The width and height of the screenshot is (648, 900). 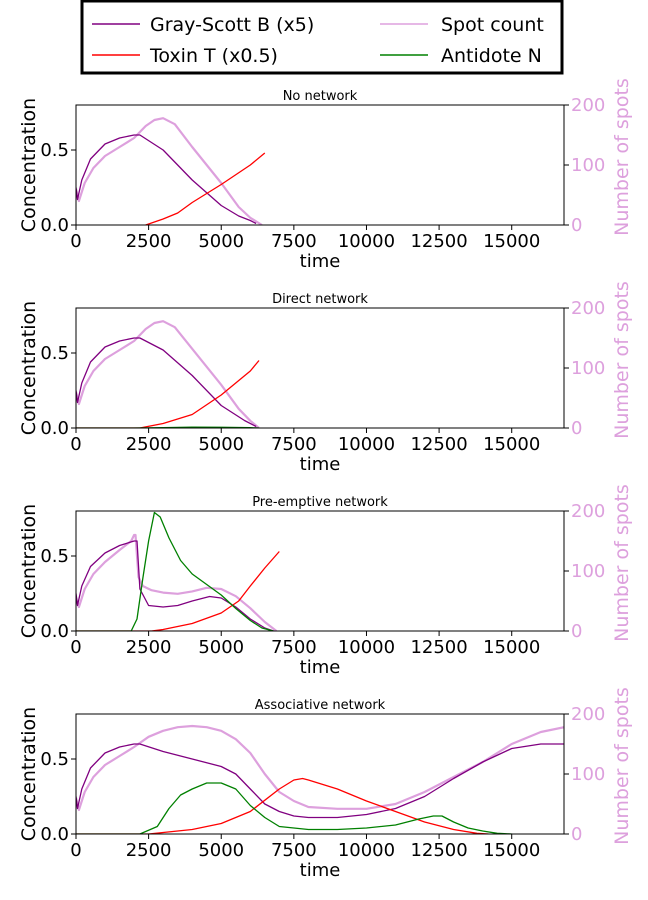 I want to click on panel-title: Associative network, so click(x=320, y=705).